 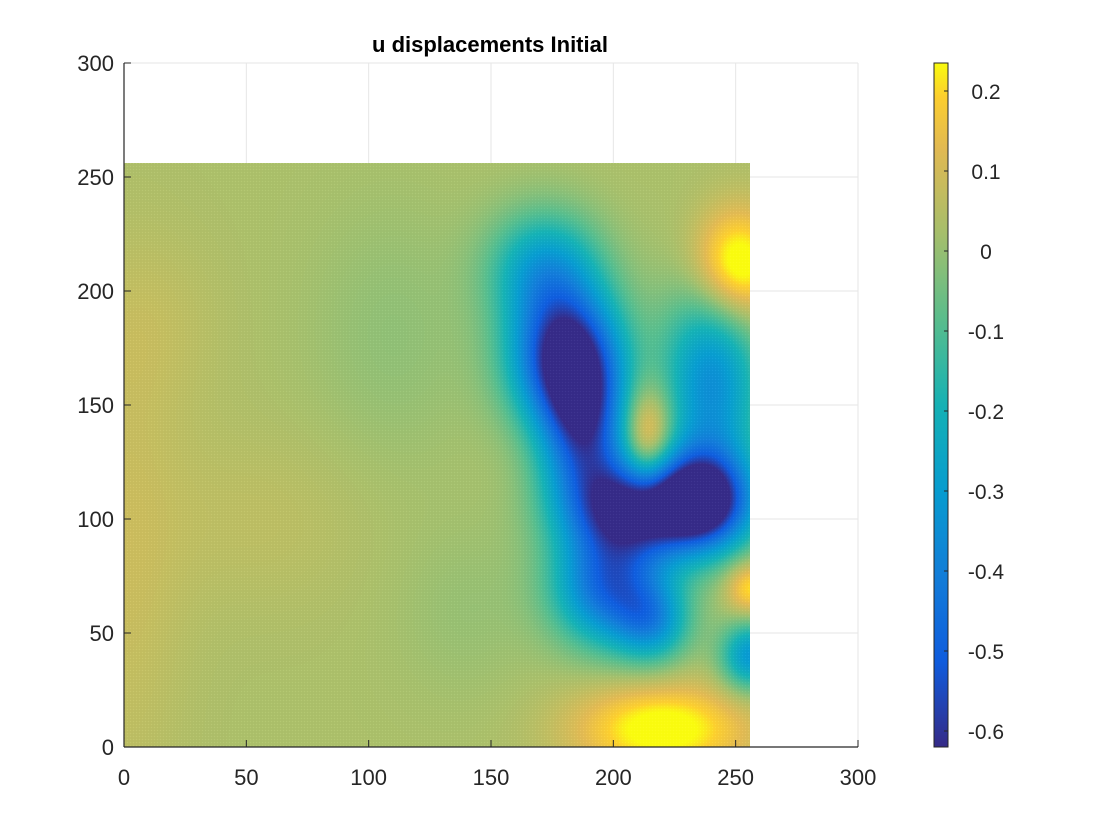 I want to click on colorbar-tick-label: -0.1, so click(x=986, y=332).